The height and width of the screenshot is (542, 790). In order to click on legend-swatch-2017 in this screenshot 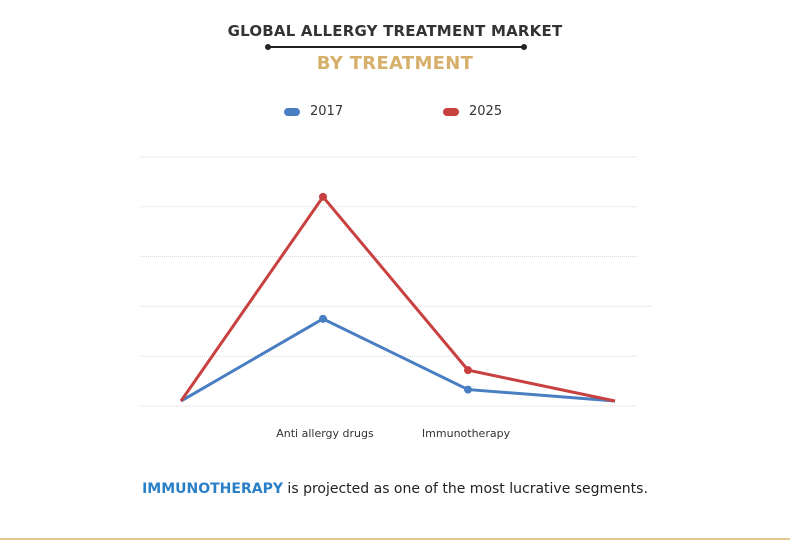, I will do `click(292, 111)`.